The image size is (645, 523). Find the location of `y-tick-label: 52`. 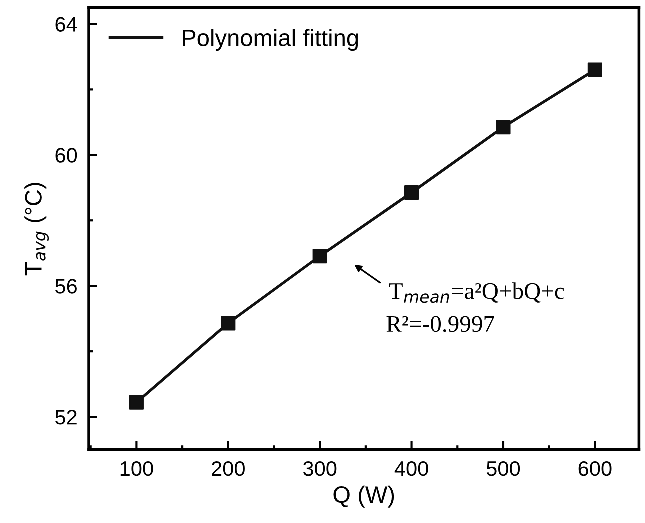

y-tick-label: 52 is located at coordinates (66, 417).